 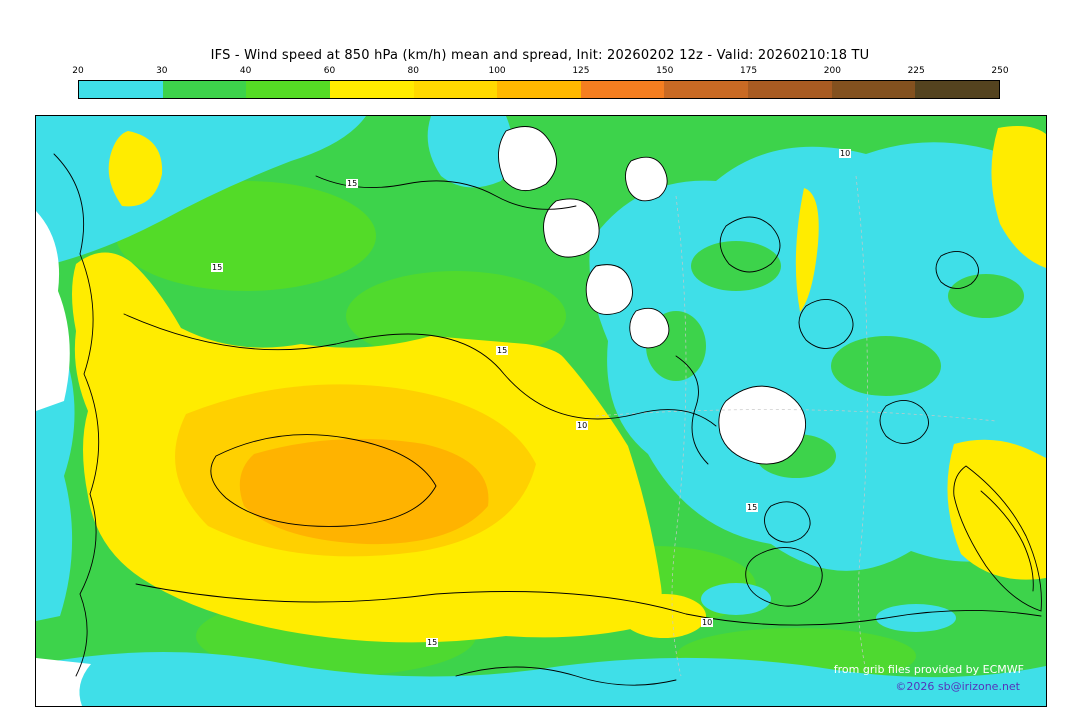 I want to click on colorbar-tick: 225, so click(x=916, y=71).